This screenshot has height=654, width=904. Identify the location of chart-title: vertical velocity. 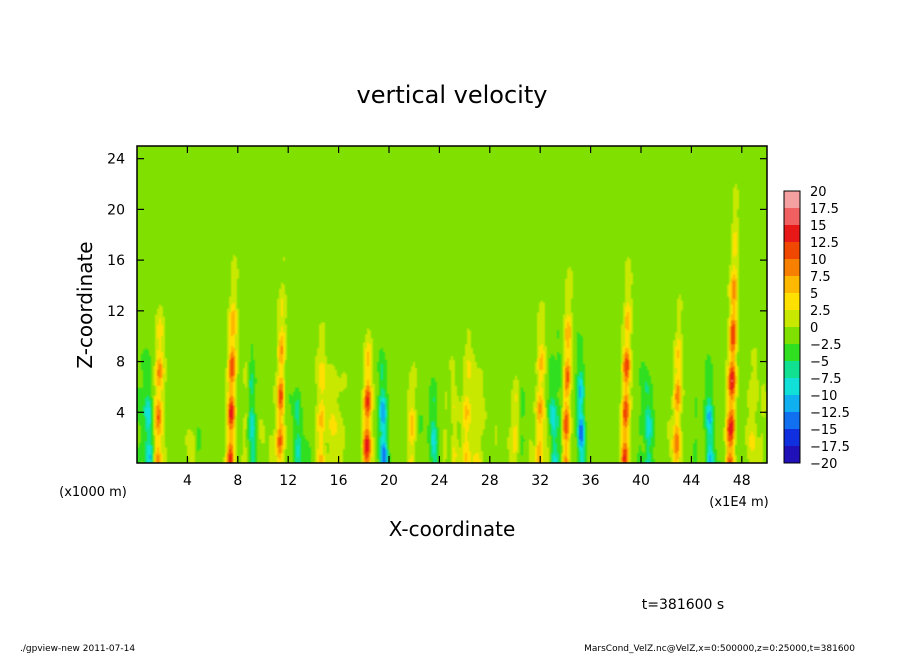
(452, 95).